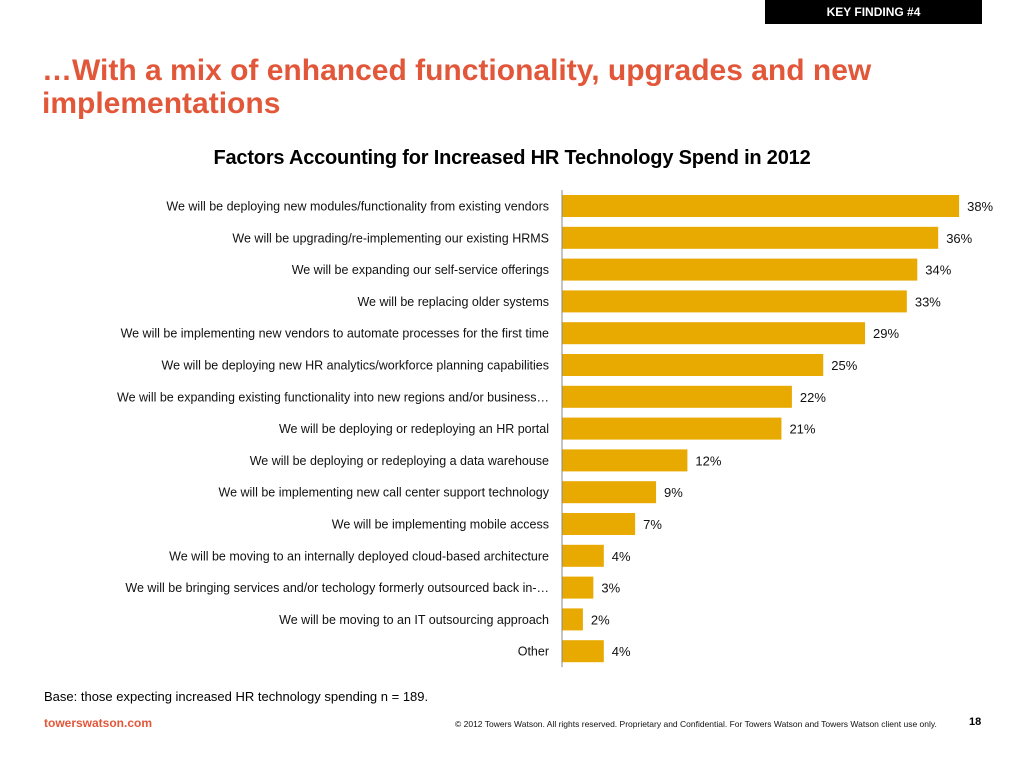  Describe the element at coordinates (980, 206) in the screenshot. I see `data-label: 38%` at that location.